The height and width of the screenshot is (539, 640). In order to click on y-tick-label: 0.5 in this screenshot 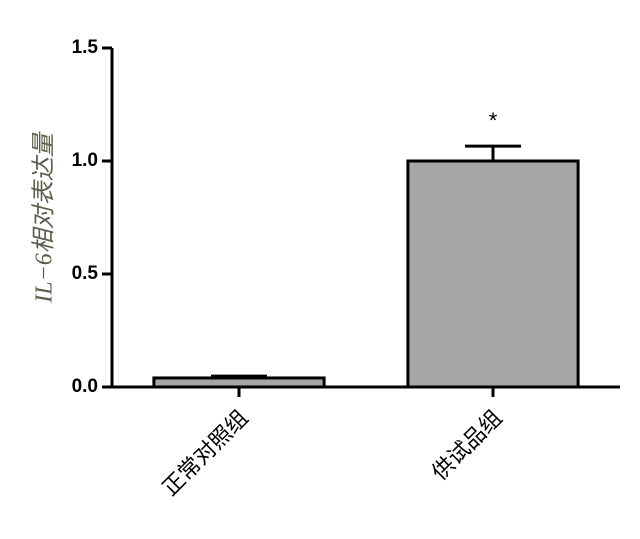, I will do `click(85, 273)`.